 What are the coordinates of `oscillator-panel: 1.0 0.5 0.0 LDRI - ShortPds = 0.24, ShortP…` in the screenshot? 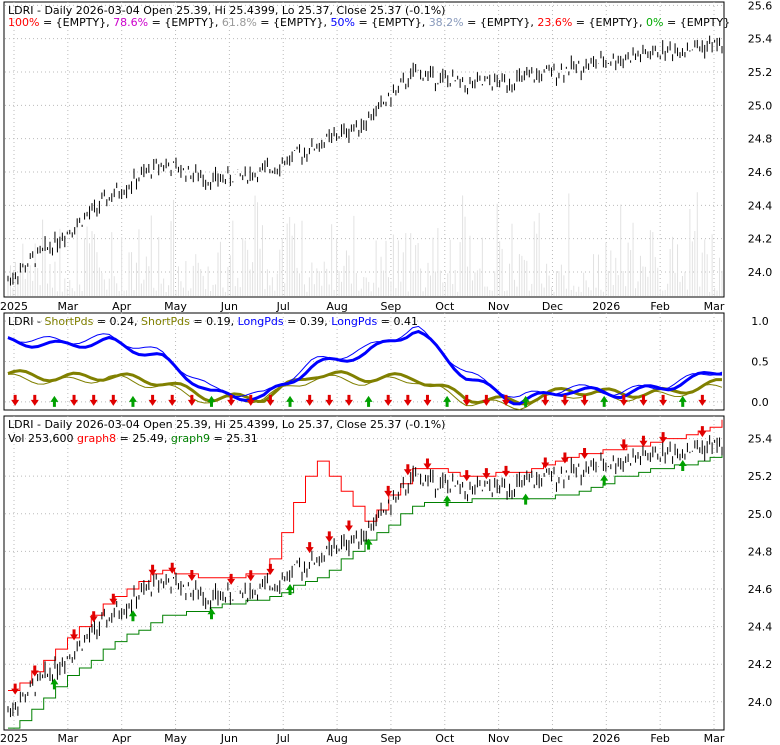 It's located at (386, 361).